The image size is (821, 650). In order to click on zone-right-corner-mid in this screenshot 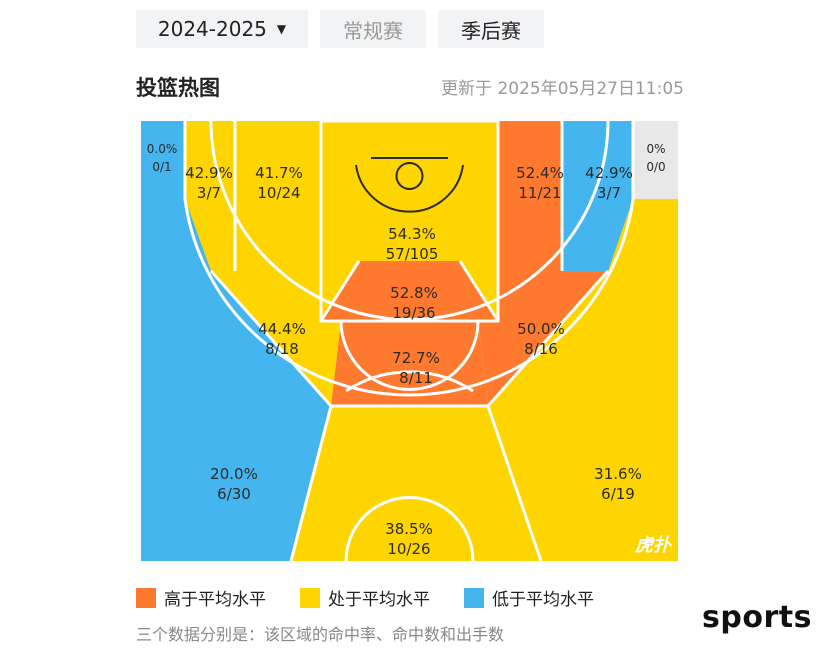, I will do `click(597, 196)`.